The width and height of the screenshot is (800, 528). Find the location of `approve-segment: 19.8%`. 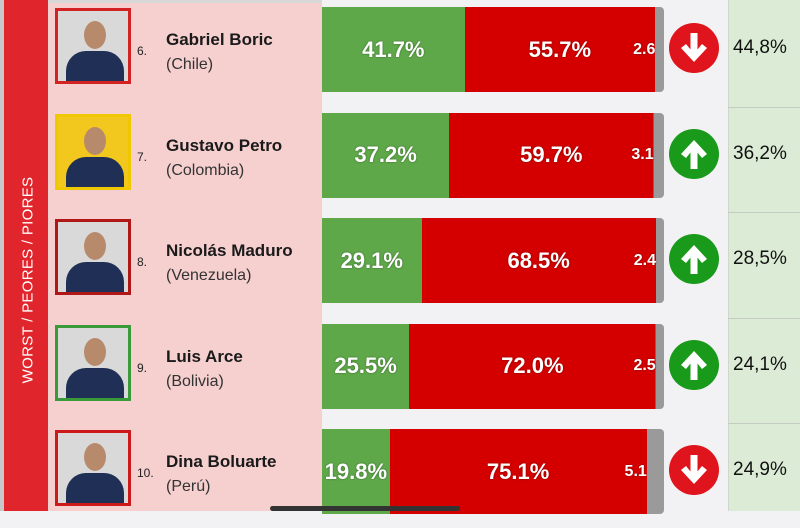

approve-segment: 19.8% is located at coordinates (356, 471).